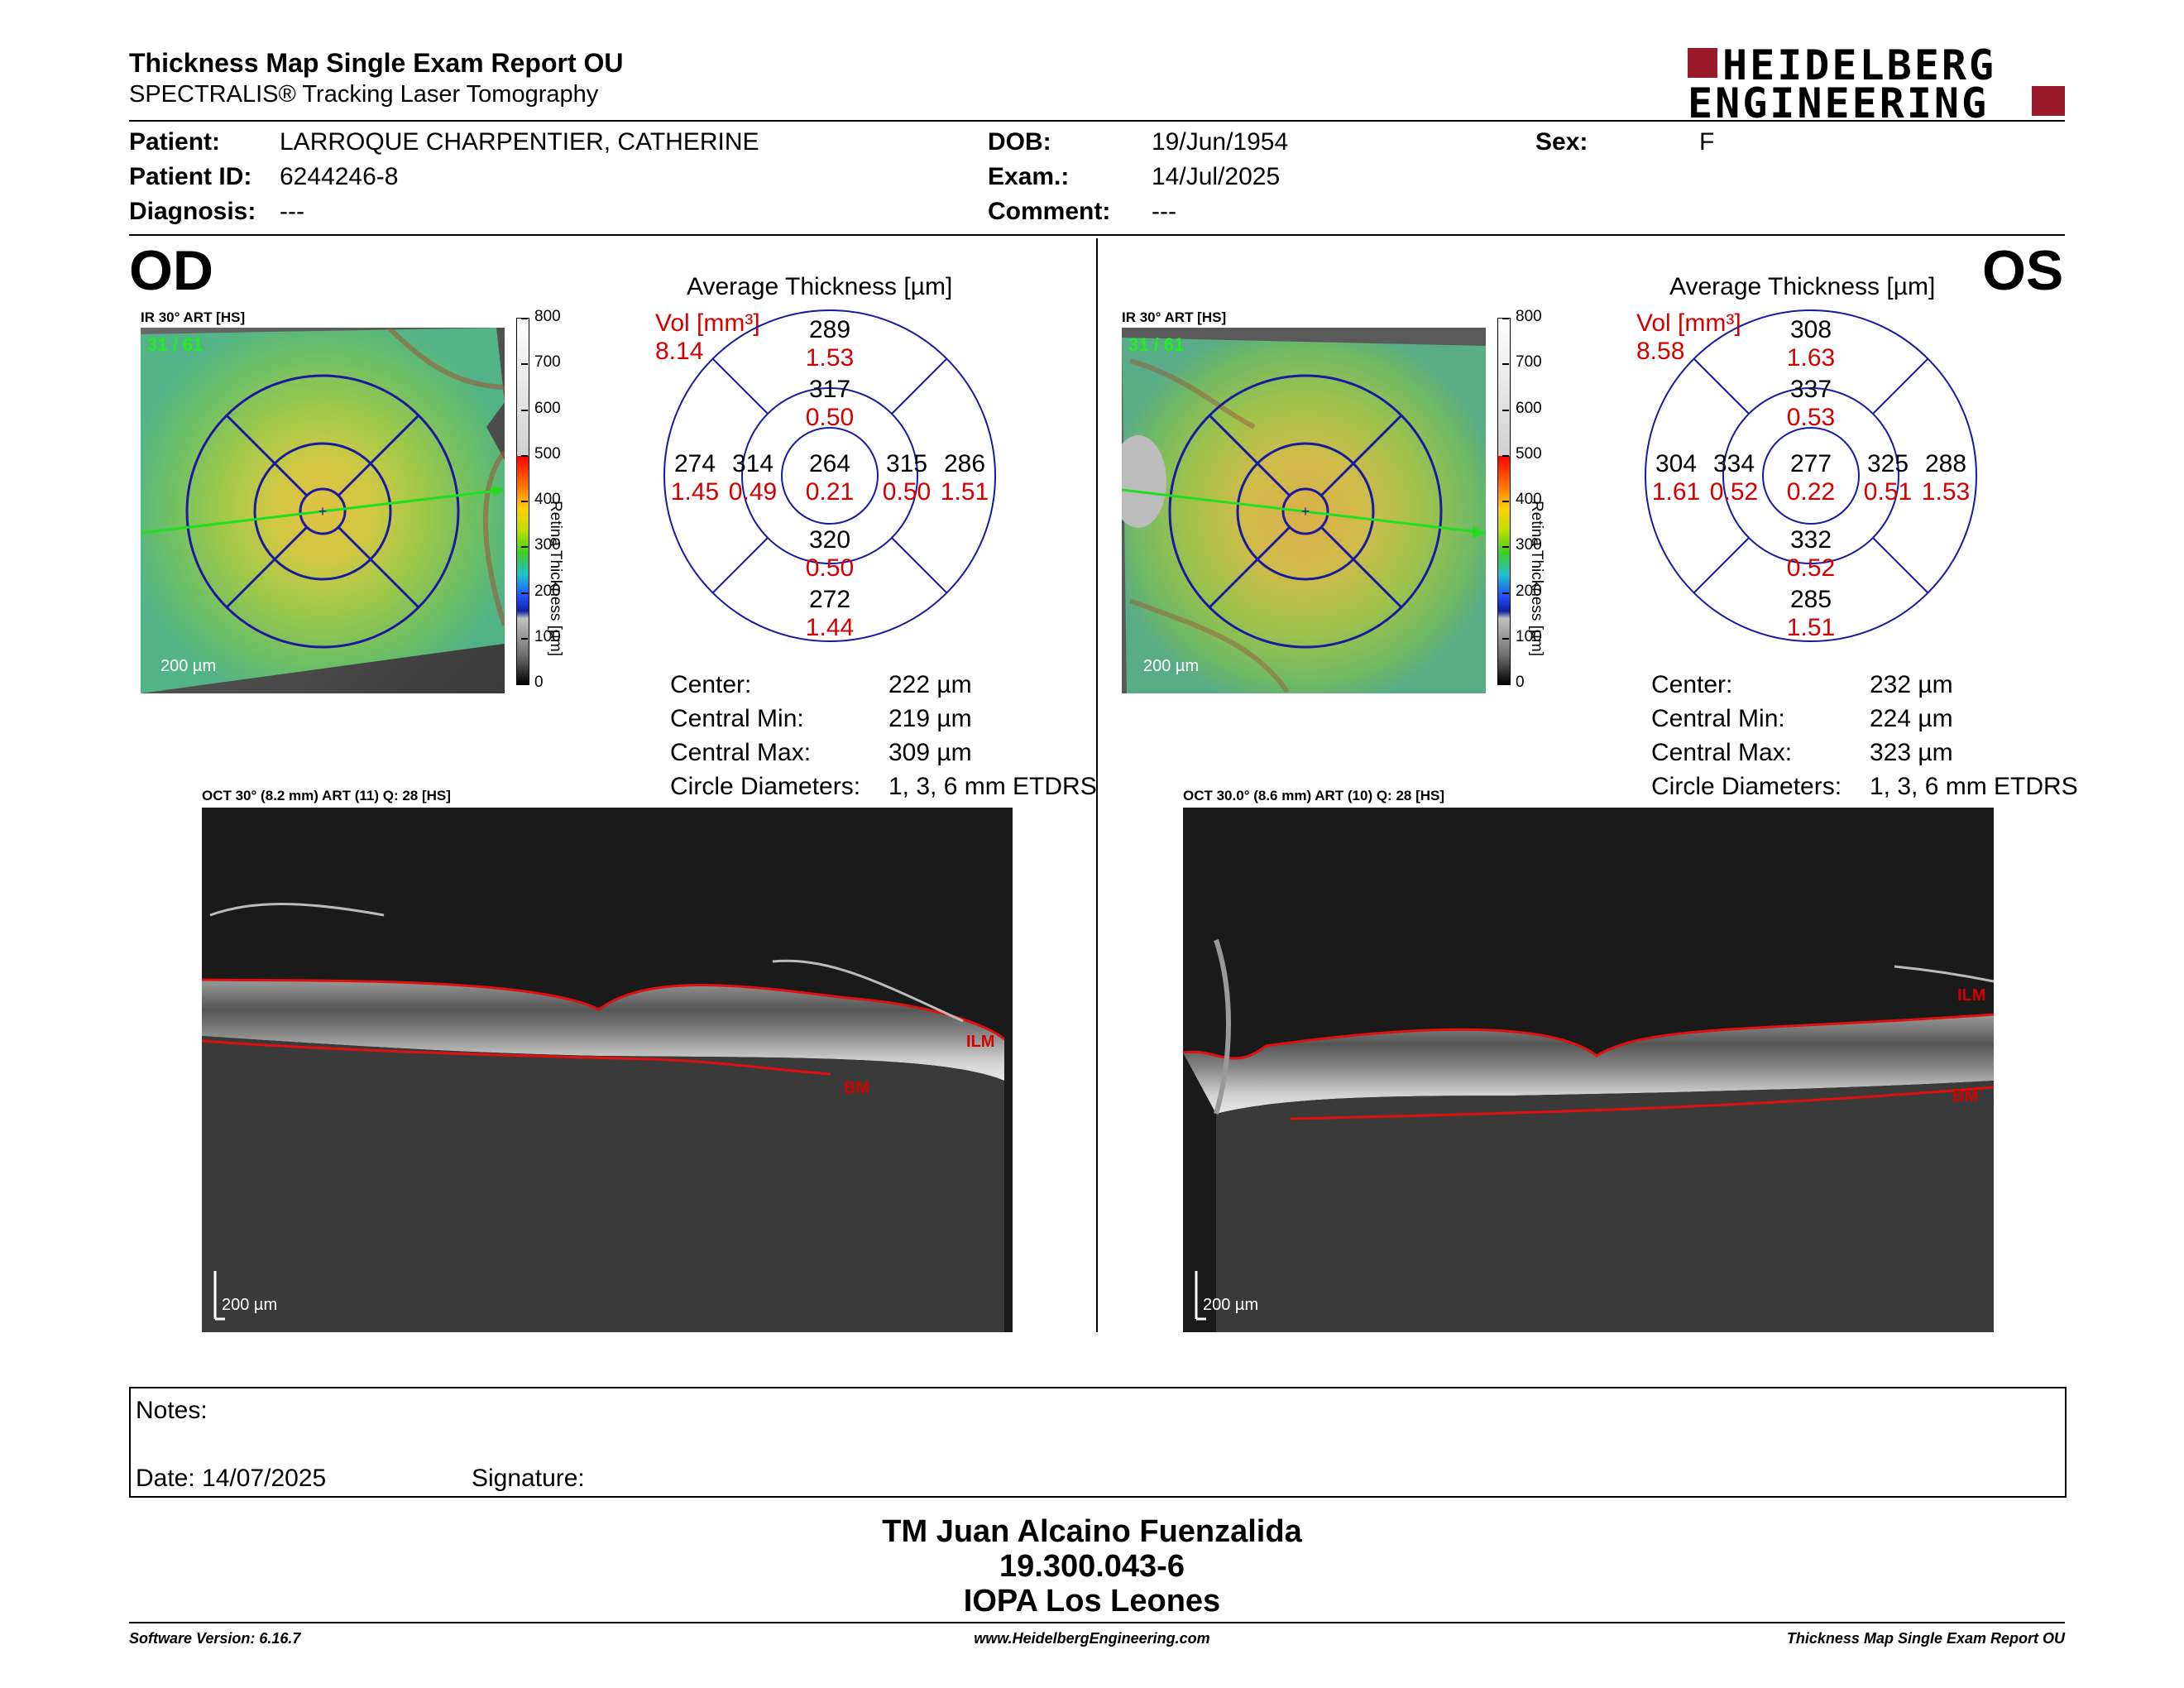  I want to click on os-min-value: 224 µm, so click(1911, 718).